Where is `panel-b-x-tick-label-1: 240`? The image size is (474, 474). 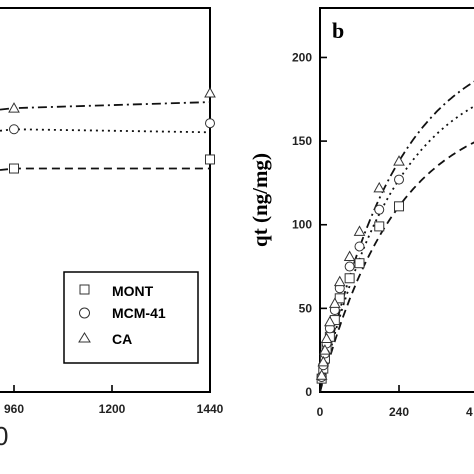 panel-b-x-tick-label-1: 240 is located at coordinates (399, 412).